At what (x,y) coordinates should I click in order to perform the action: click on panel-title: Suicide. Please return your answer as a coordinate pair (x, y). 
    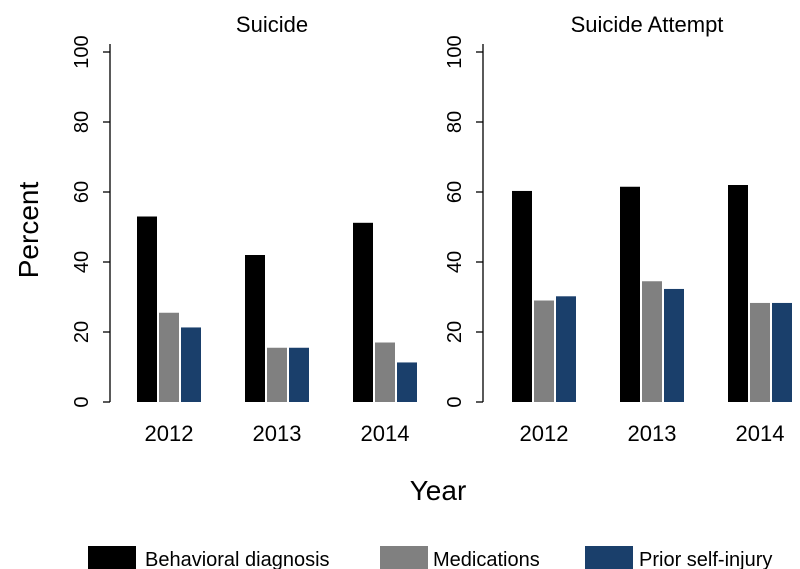
    Looking at the image, I should click on (272, 24).